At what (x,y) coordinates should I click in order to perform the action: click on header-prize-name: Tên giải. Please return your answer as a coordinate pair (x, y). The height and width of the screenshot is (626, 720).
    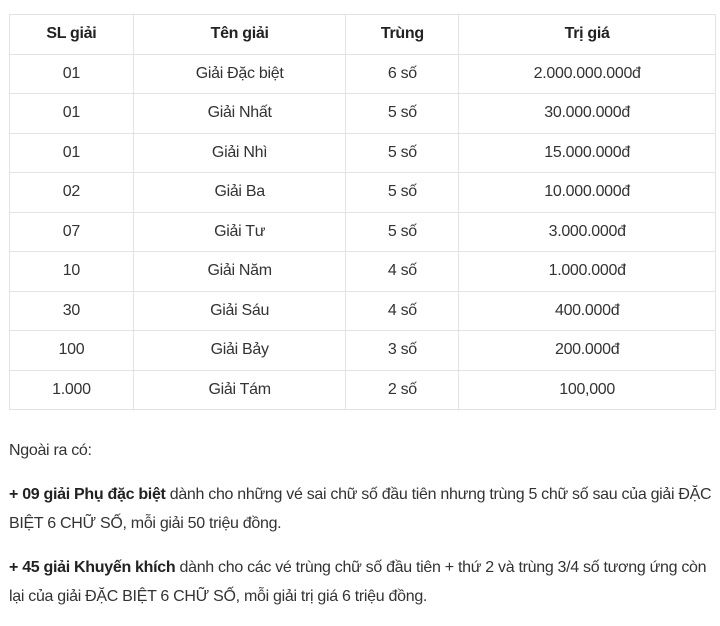
    Looking at the image, I should click on (239, 34).